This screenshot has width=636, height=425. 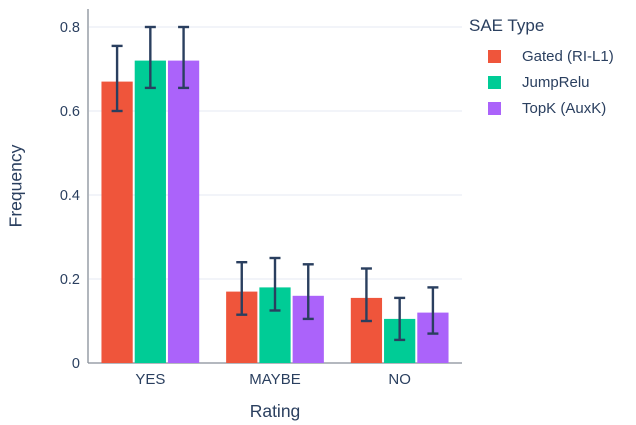 What do you see at coordinates (70, 196) in the screenshot?
I see `y-tick-label: 0.4` at bounding box center [70, 196].